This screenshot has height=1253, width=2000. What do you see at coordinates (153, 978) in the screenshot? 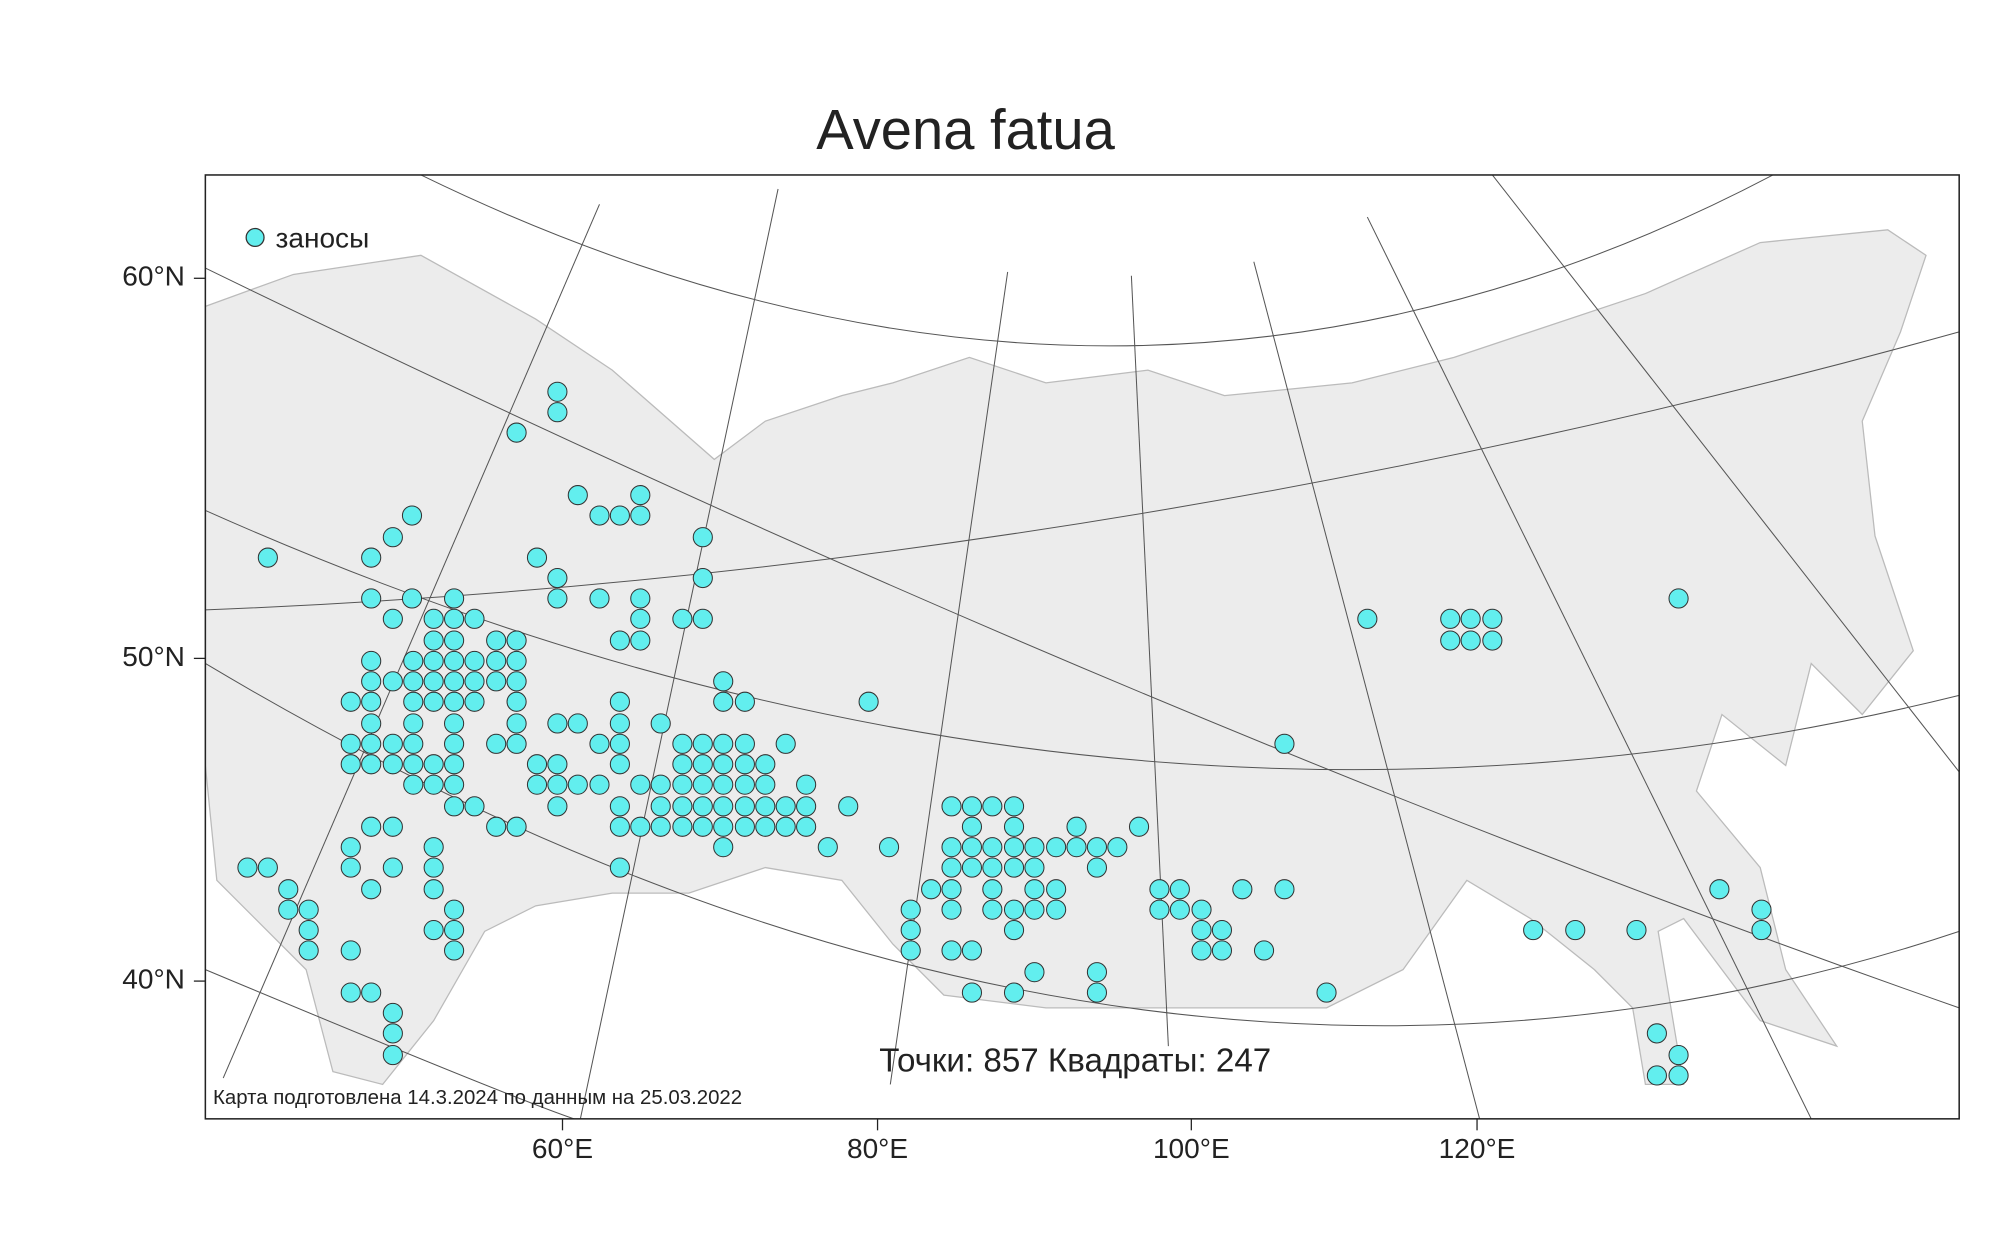
I see `y-label: 40°N` at bounding box center [153, 978].